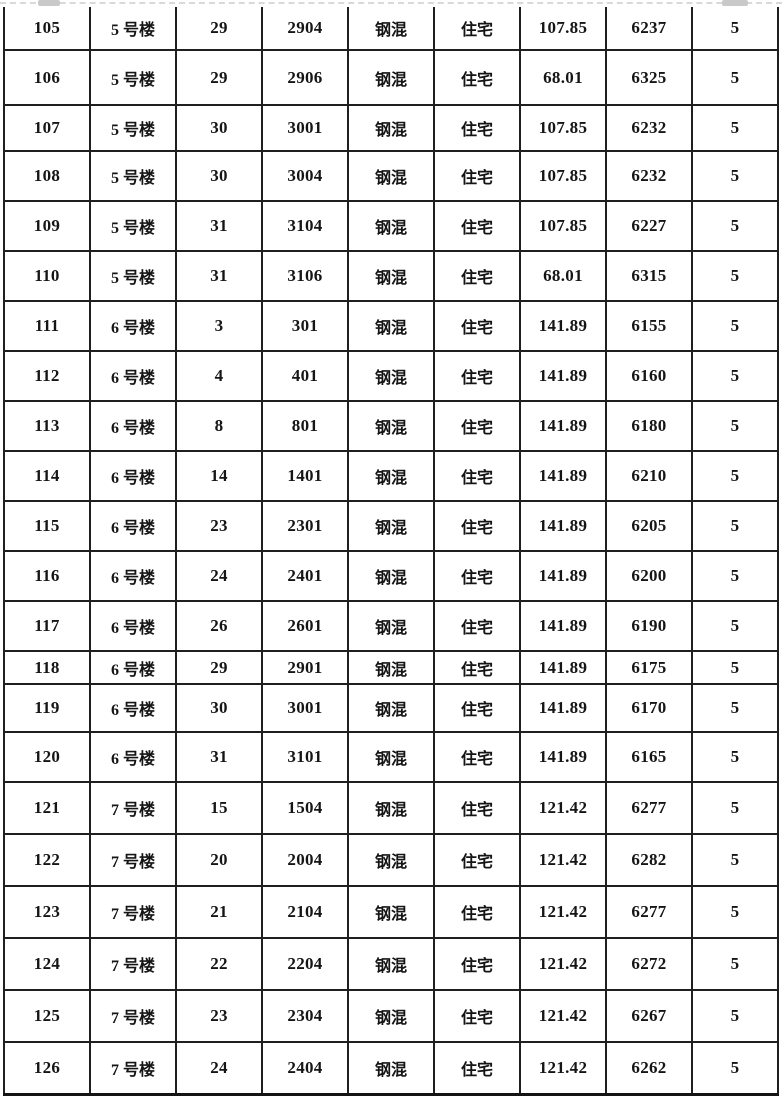 The image size is (782, 1096). Describe the element at coordinates (649, 77) in the screenshot. I see `table-cell: 6325` at that location.